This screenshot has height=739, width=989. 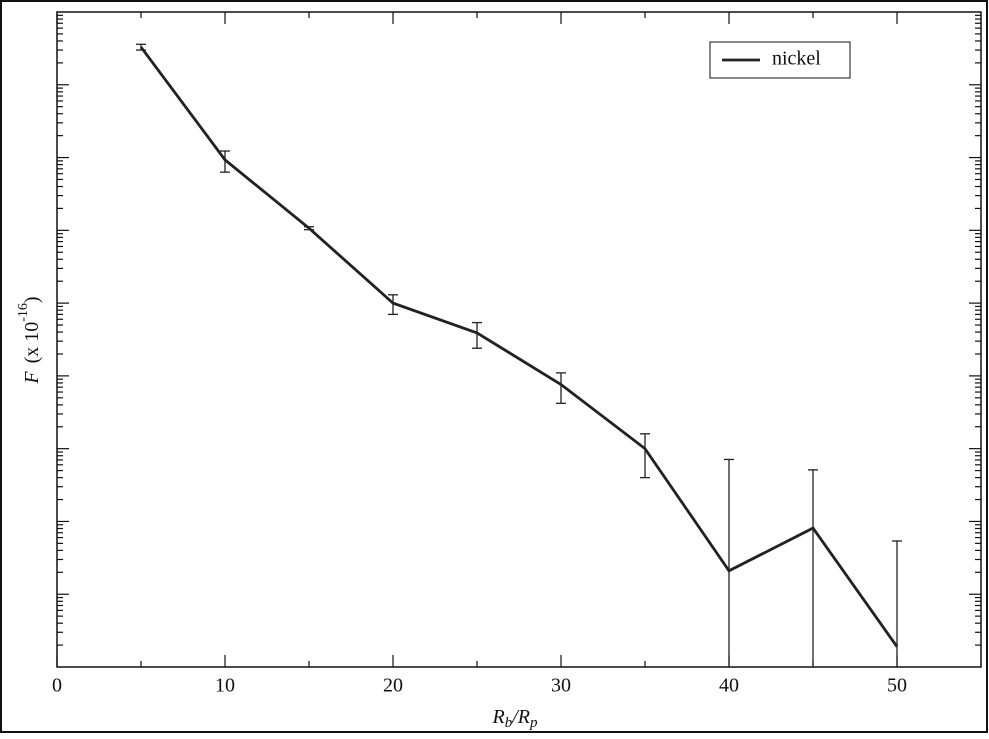 What do you see at coordinates (32, 378) in the screenshot?
I see `y-label-part: F` at bounding box center [32, 378].